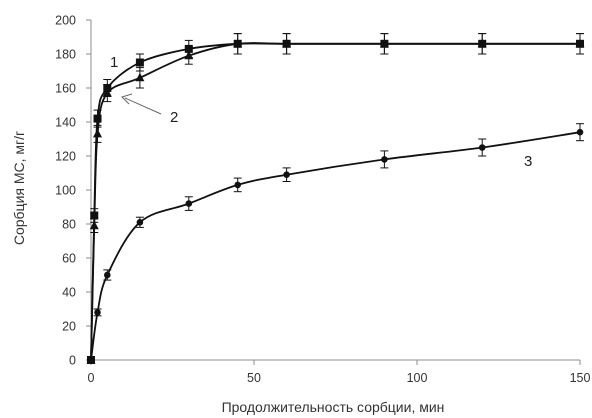  What do you see at coordinates (580, 378) in the screenshot?
I see `x-tick-label: 150` at bounding box center [580, 378].